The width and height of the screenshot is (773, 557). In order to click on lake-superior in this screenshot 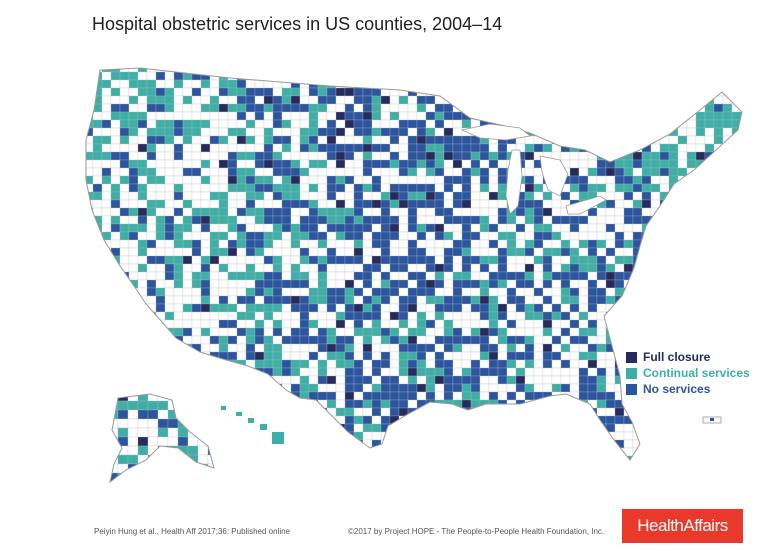, I will do `click(495, 132)`.